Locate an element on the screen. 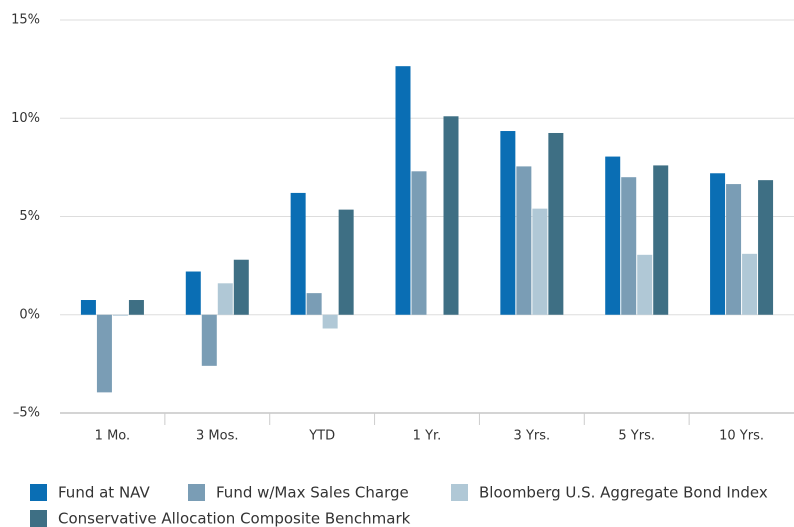 This screenshot has width=794, height=527. x-tick-label: YTD is located at coordinates (321, 436).